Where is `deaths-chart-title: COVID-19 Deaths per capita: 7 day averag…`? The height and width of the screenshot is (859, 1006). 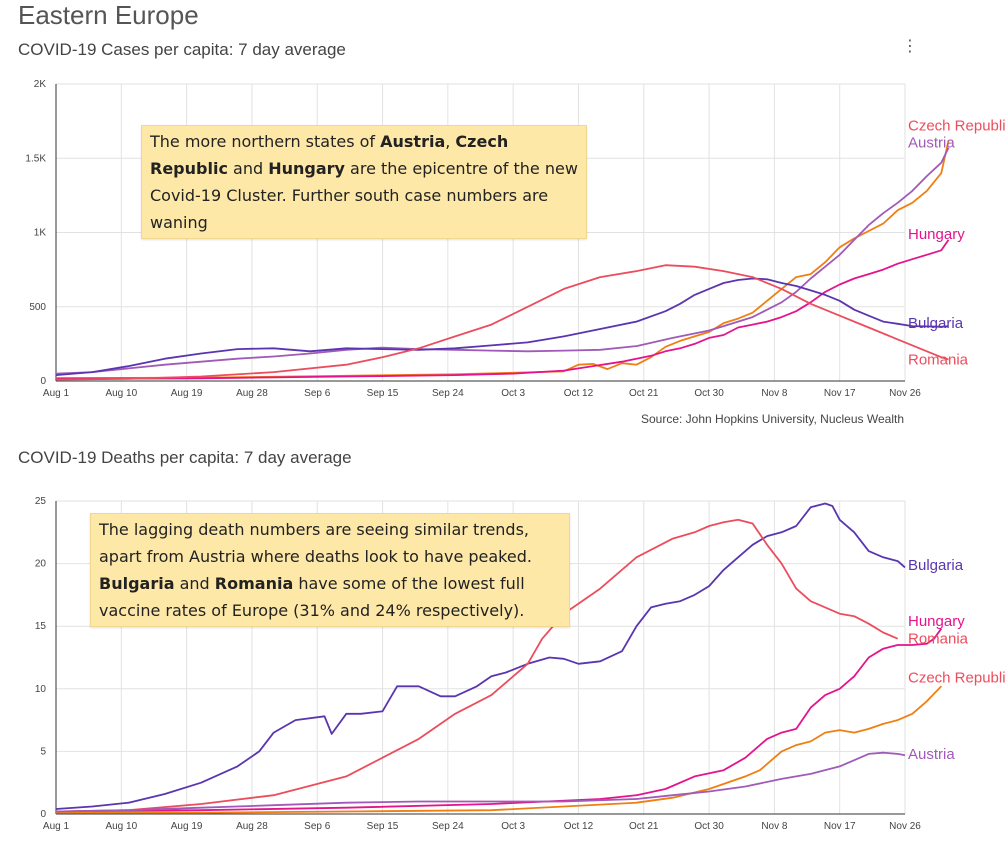 deaths-chart-title: COVID-19 Deaths per capita: 7 day averag… is located at coordinates (185, 457).